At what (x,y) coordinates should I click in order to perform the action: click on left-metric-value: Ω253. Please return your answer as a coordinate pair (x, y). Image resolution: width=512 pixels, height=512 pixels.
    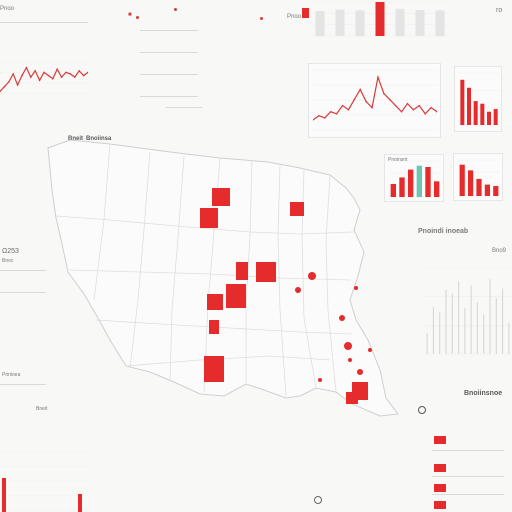
    Looking at the image, I should click on (10, 251).